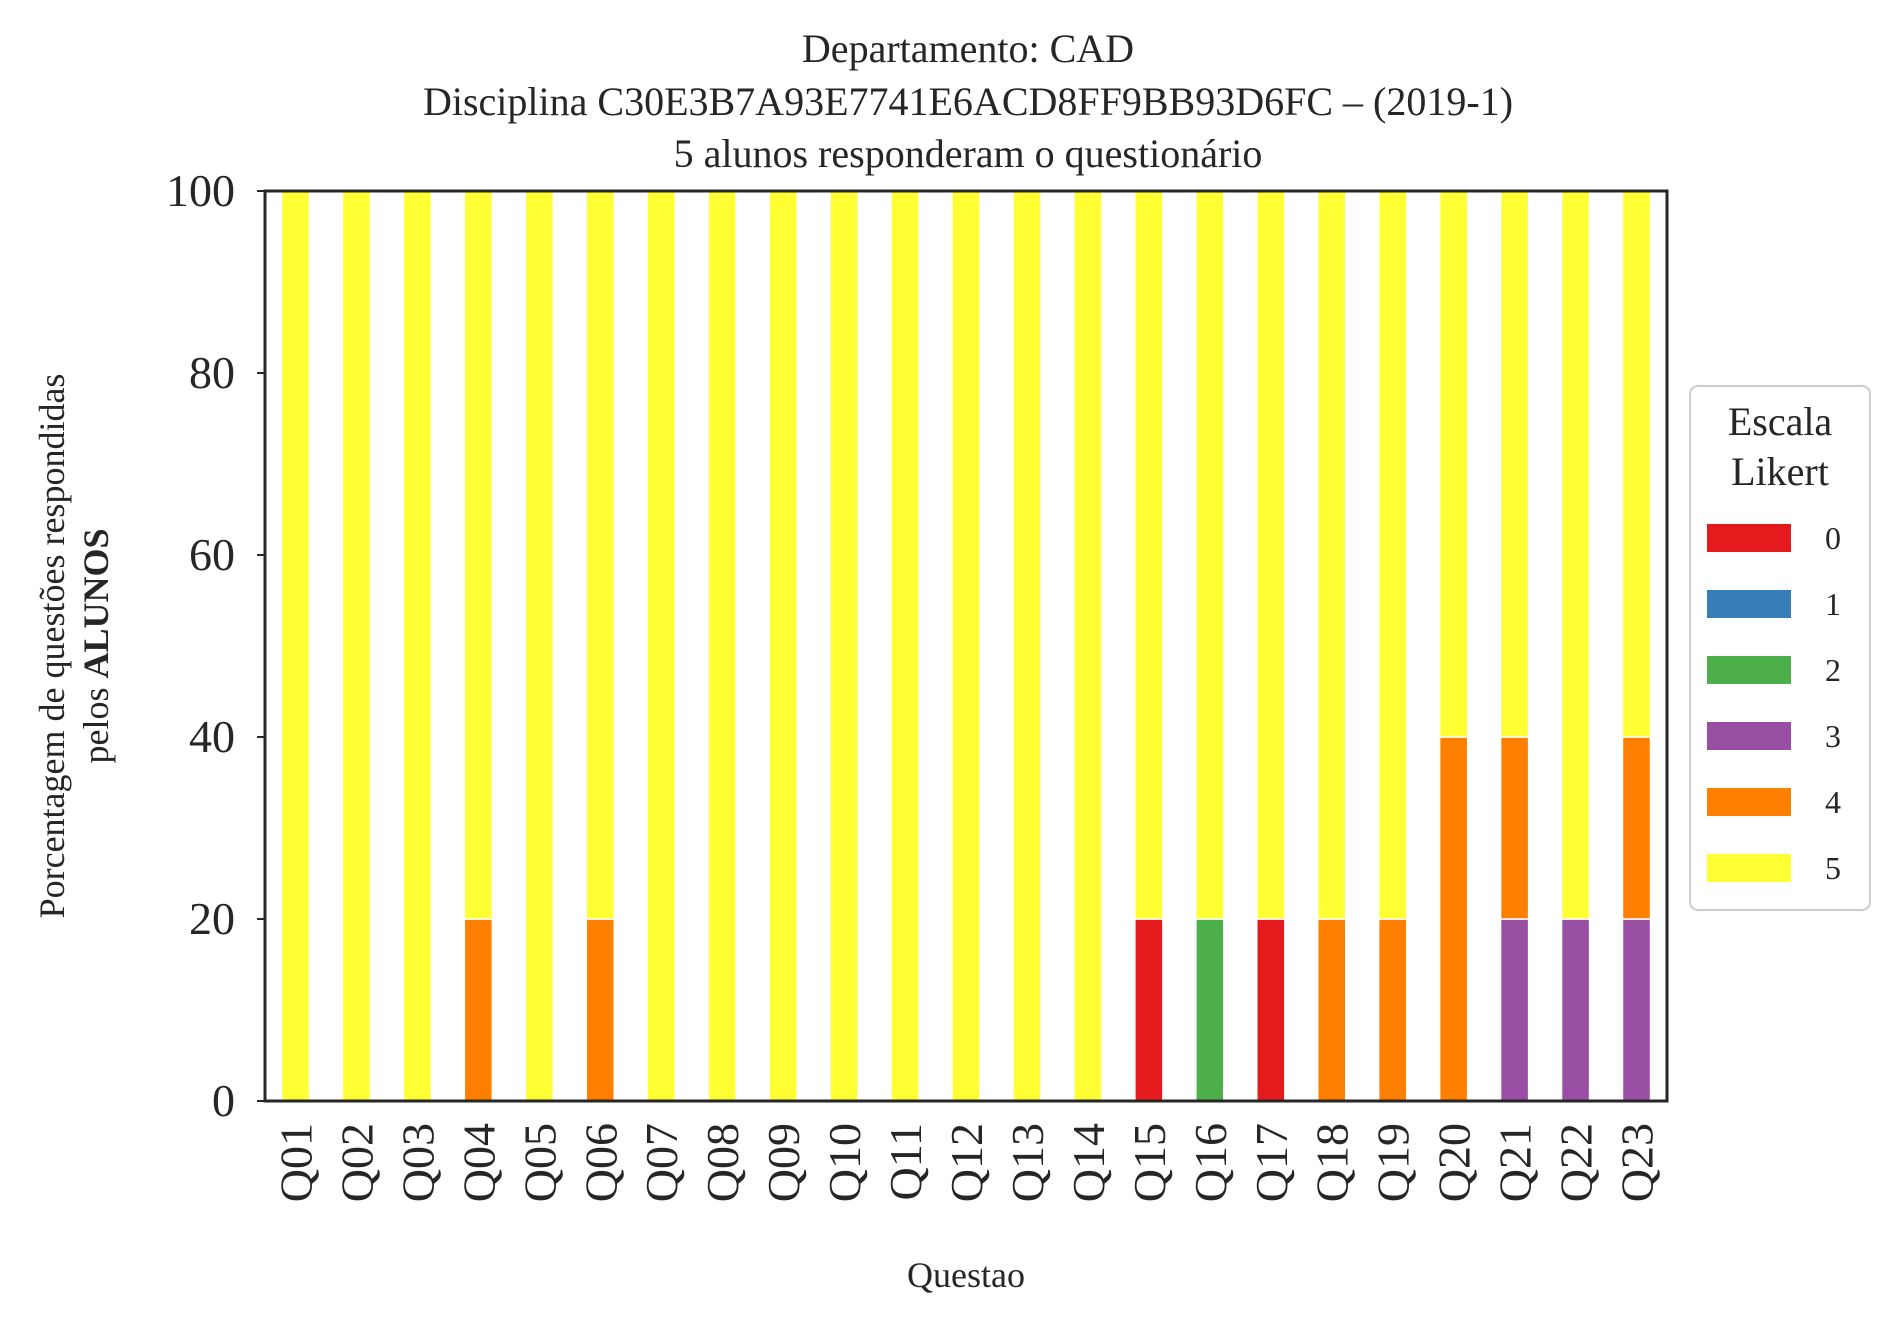  Describe the element at coordinates (212, 372) in the screenshot. I see `y-tick-label: 80` at that location.